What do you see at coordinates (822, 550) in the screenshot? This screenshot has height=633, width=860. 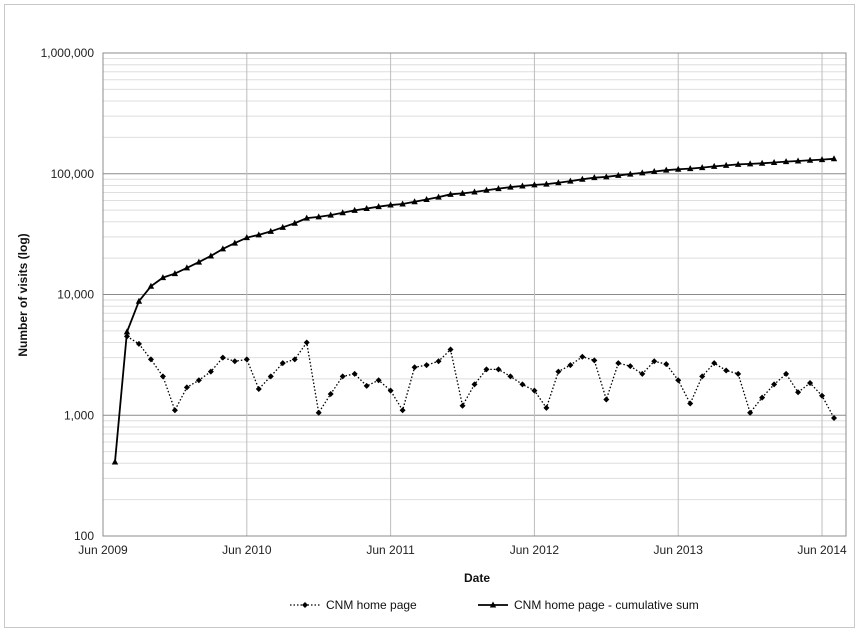 I see `x-tick-label: Jun 2014` at bounding box center [822, 550].